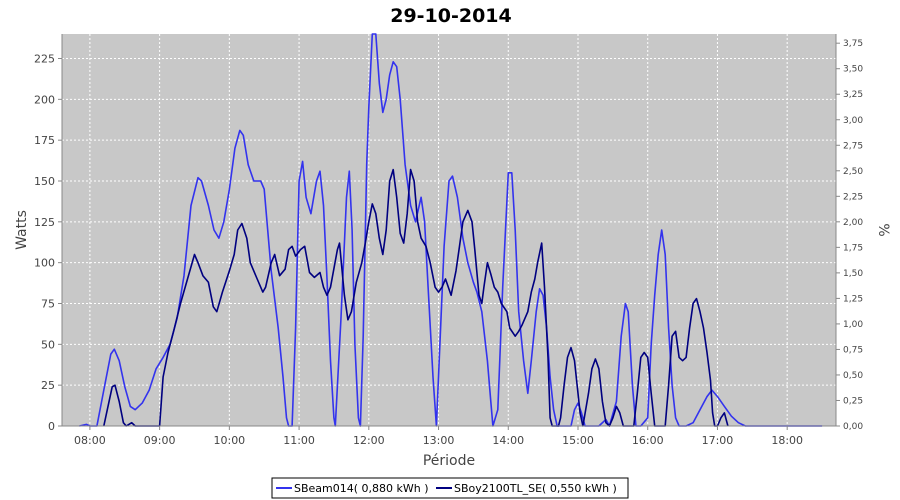  Describe the element at coordinates (44, 222) in the screenshot. I see `y-tick-label: 125` at that location.